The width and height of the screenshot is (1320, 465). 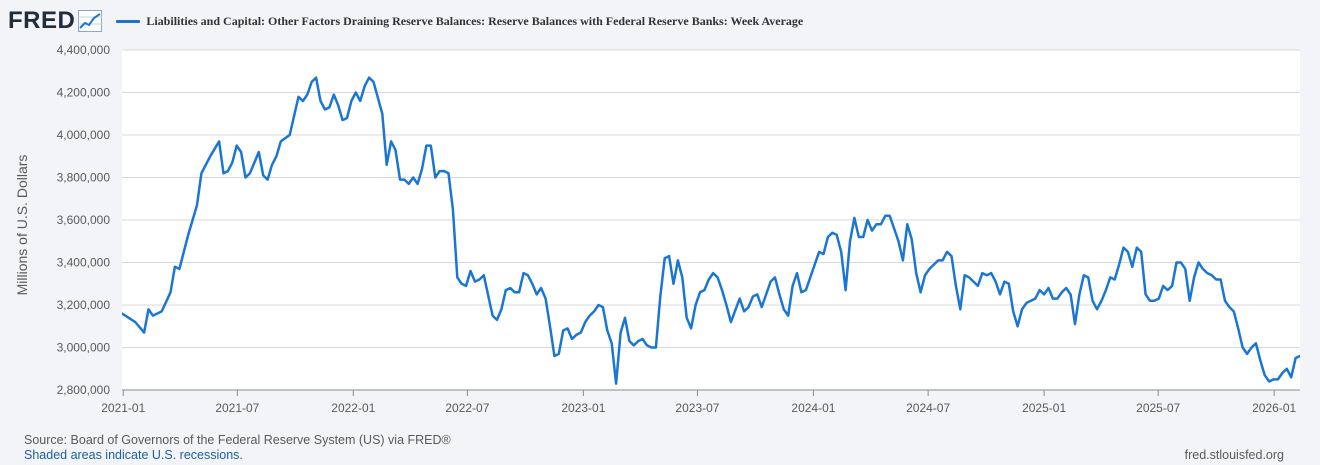 What do you see at coordinates (353, 408) in the screenshot?
I see `x-tick-label: 2022-01` at bounding box center [353, 408].